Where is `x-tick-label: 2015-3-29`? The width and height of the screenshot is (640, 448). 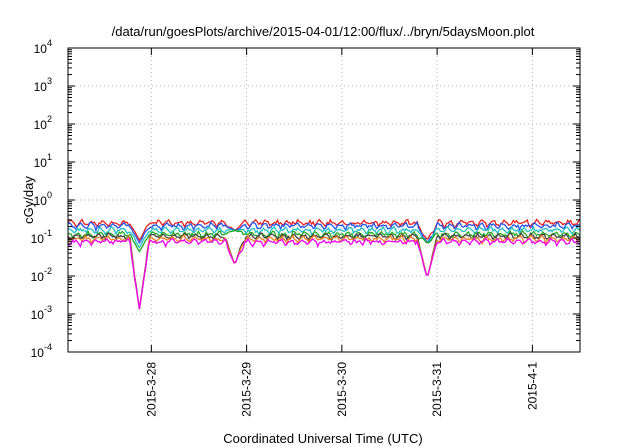
x-tick-label: 2015-3-29 is located at coordinates (247, 389).